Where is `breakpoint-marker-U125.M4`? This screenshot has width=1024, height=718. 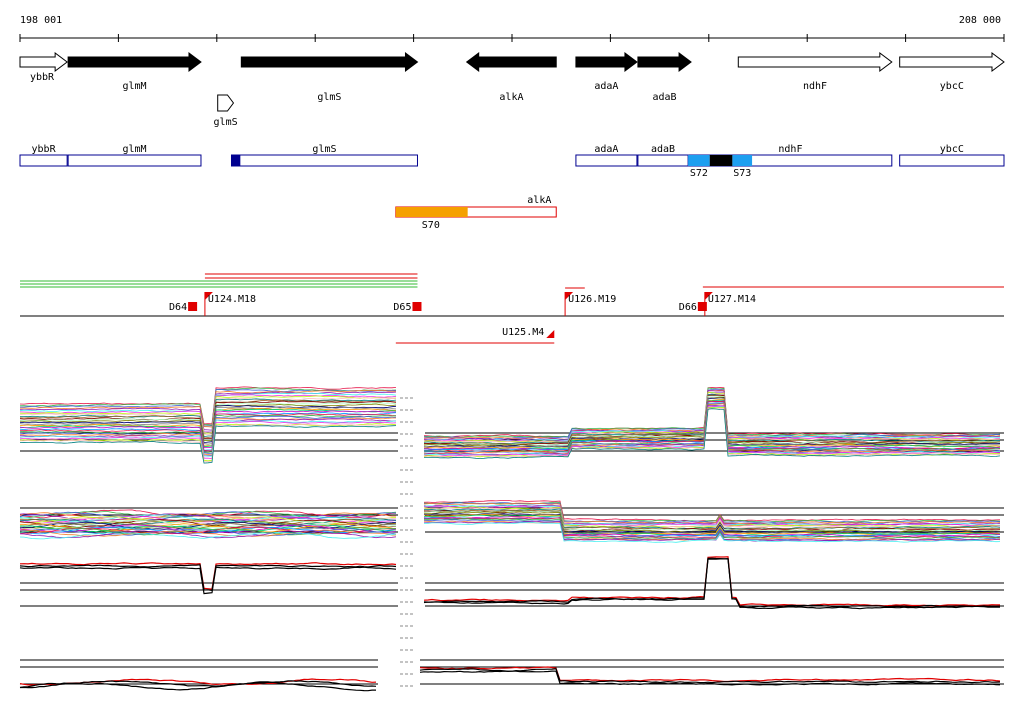 breakpoint-marker-U125.M4 is located at coordinates (550, 334).